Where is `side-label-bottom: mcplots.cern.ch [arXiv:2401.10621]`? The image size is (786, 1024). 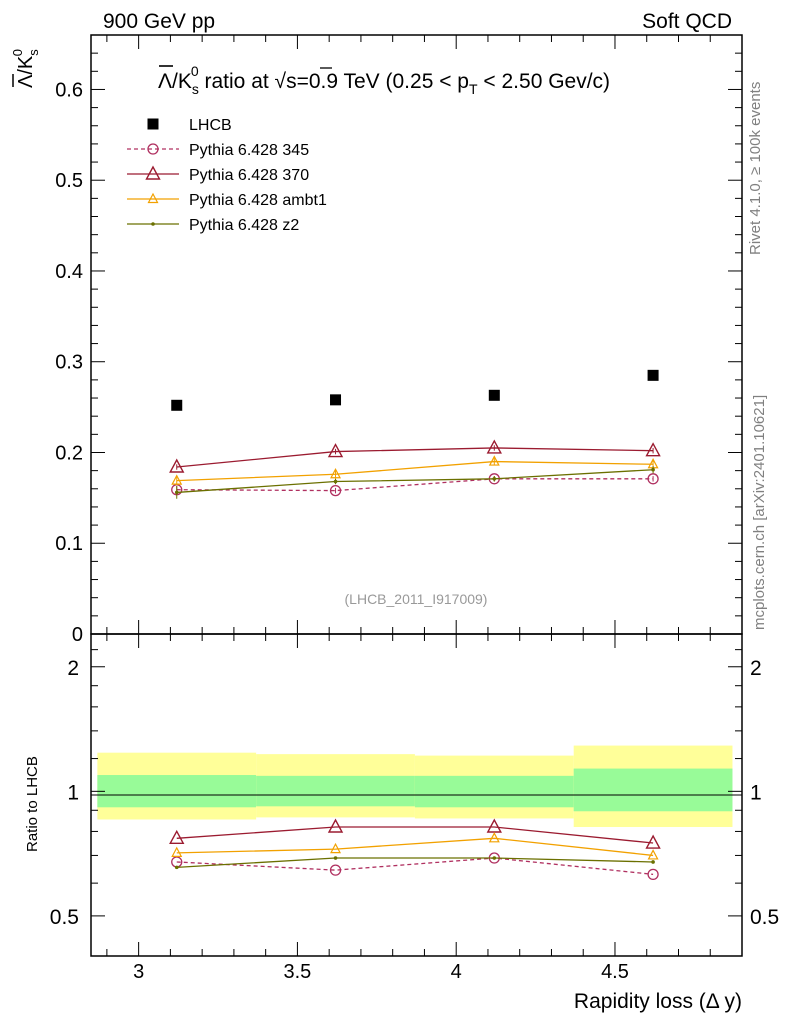
side-label-bottom: mcplots.cern.ch [arXiv:2401.10621] is located at coordinates (759, 512).